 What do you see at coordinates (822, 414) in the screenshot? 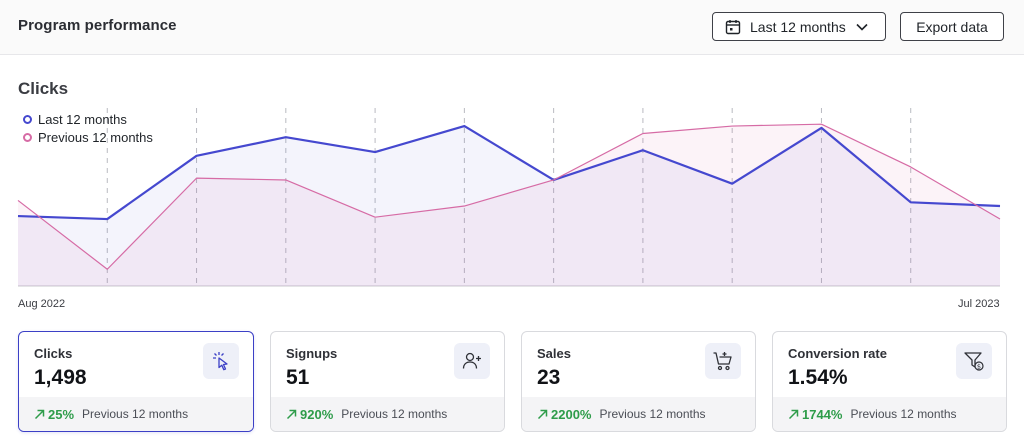
I see `metric-change-value: 1744%` at bounding box center [822, 414].